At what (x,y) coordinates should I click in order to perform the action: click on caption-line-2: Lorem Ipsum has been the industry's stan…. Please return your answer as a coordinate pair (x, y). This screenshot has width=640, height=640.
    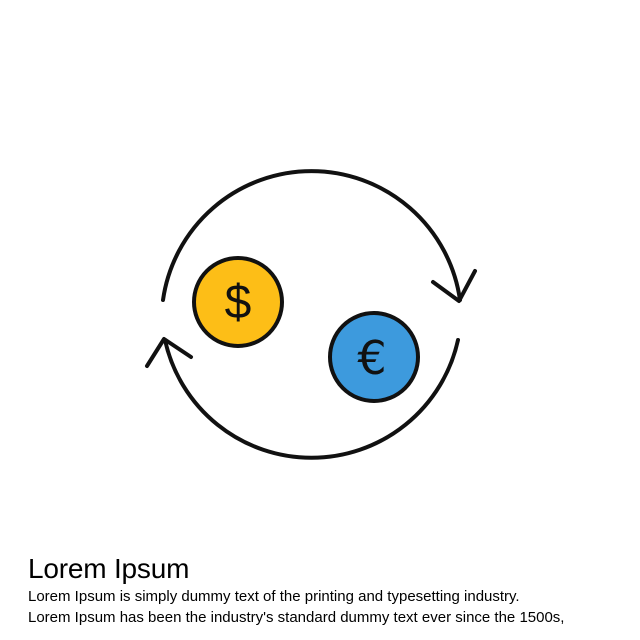
    Looking at the image, I should click on (296, 617).